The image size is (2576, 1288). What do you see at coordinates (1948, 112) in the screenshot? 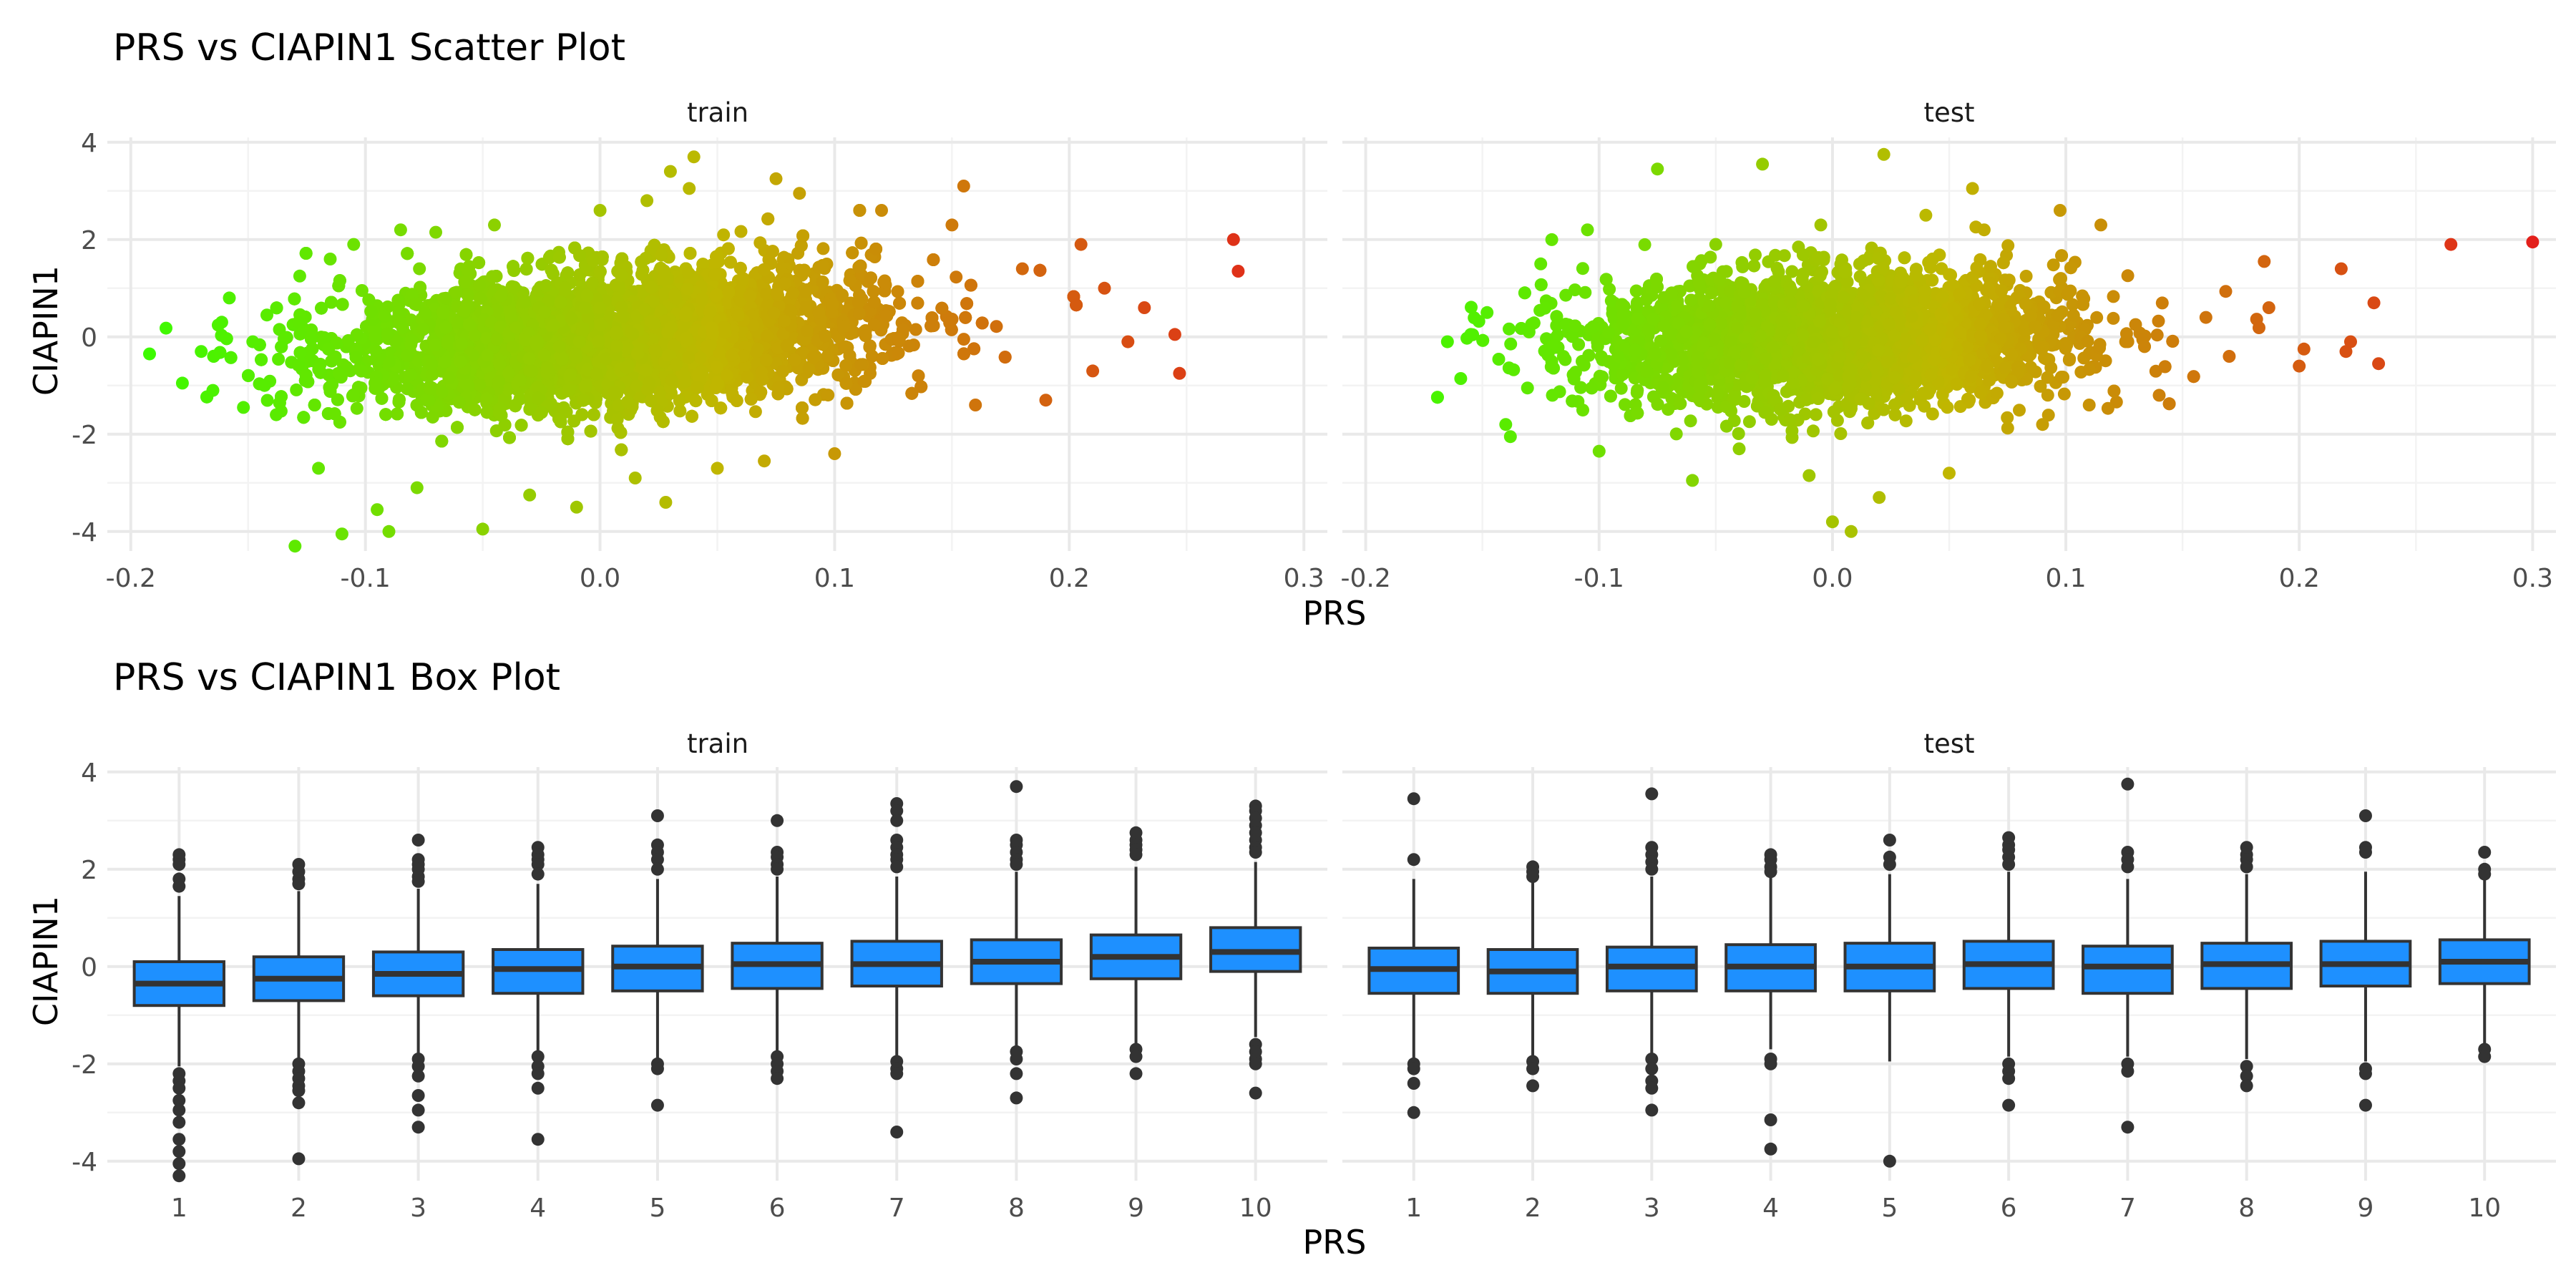
I see `scatter-strip-label-test: test` at bounding box center [1948, 112].